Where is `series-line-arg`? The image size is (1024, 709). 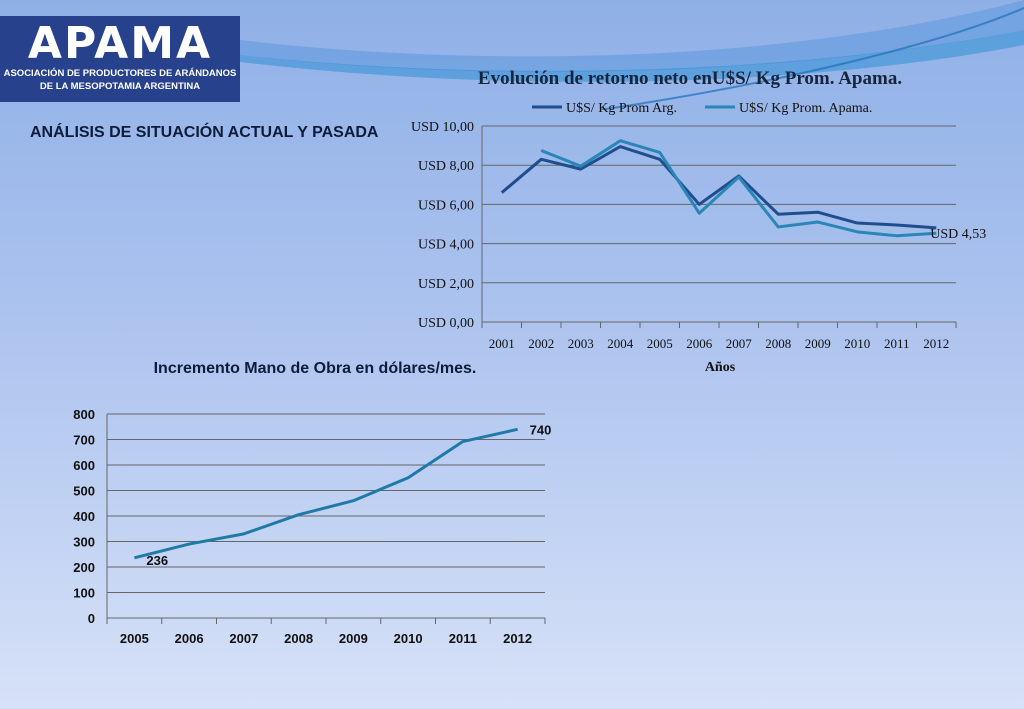 series-line-arg is located at coordinates (718, 187).